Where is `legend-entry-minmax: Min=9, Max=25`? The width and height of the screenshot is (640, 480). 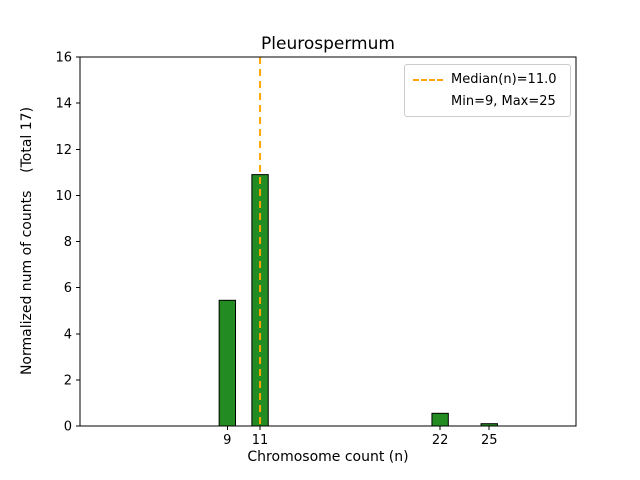
legend-entry-minmax: Min=9, Max=25 is located at coordinates (487, 101).